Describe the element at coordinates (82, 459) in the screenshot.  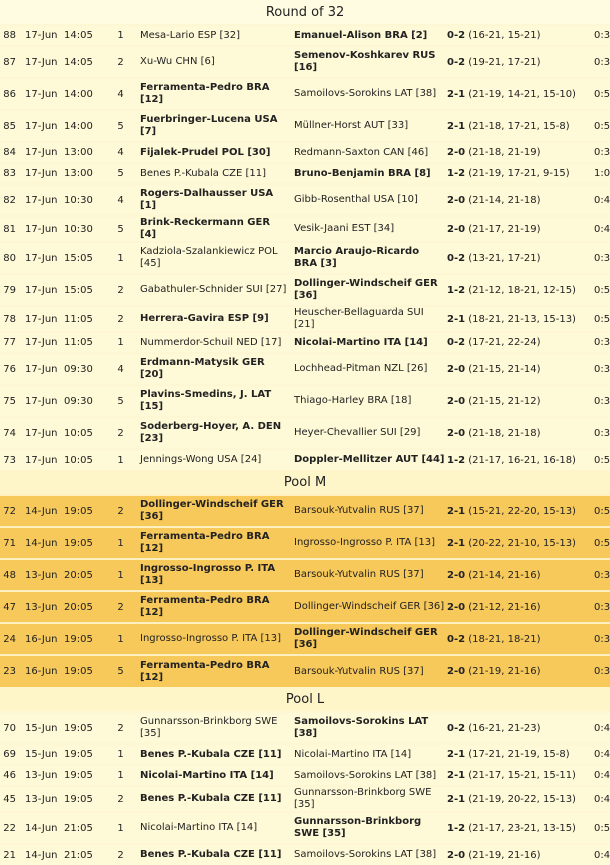
I see `match-time: 10:05` at that location.